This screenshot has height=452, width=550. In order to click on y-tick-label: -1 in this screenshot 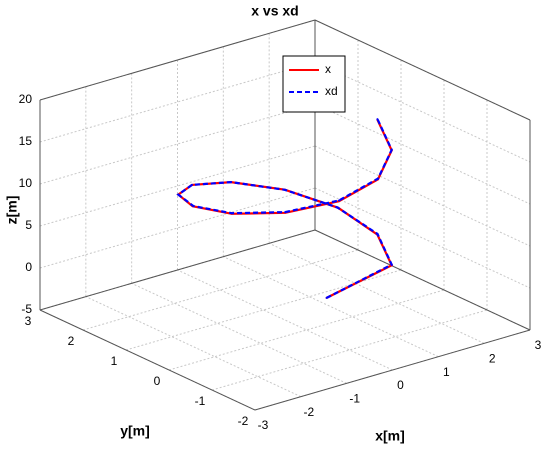, I will do `click(200, 401)`.